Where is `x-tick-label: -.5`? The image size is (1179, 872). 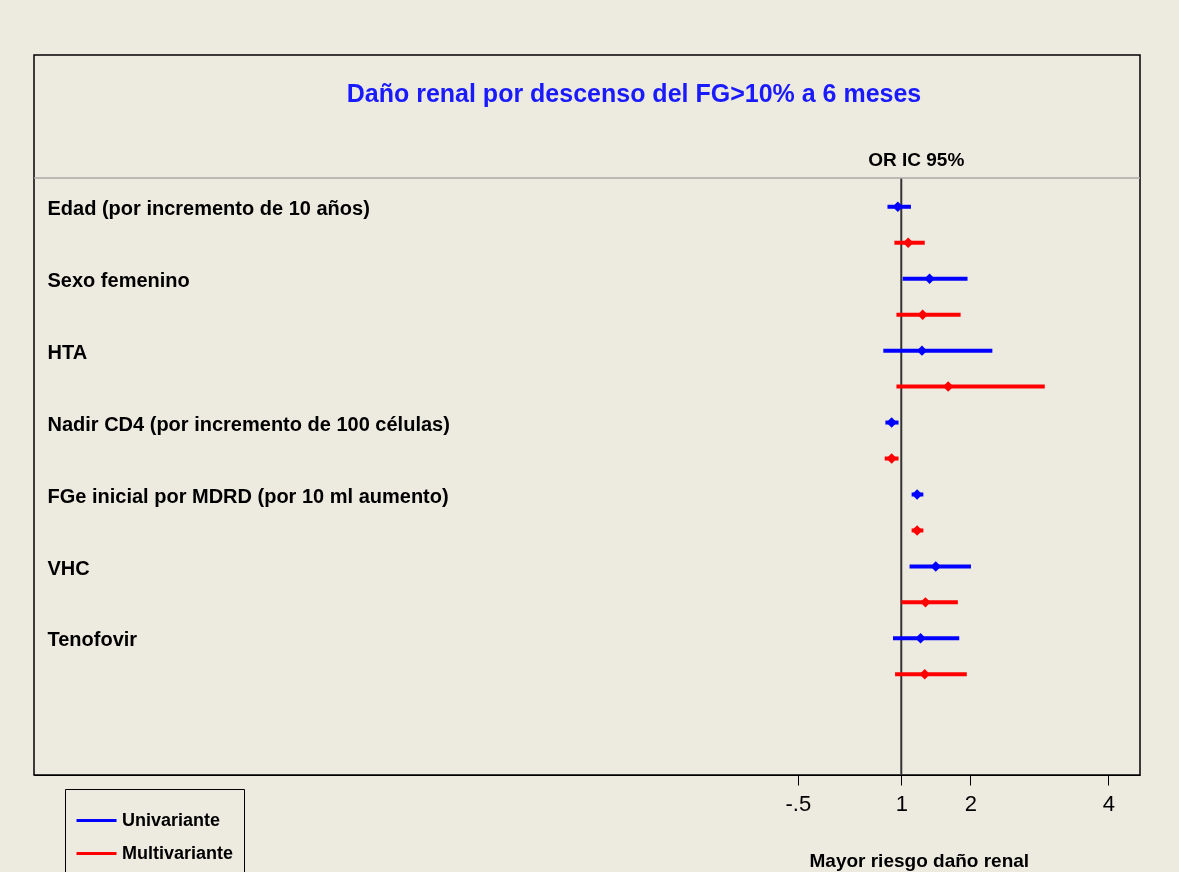
x-tick-label: -.5 is located at coordinates (798, 803).